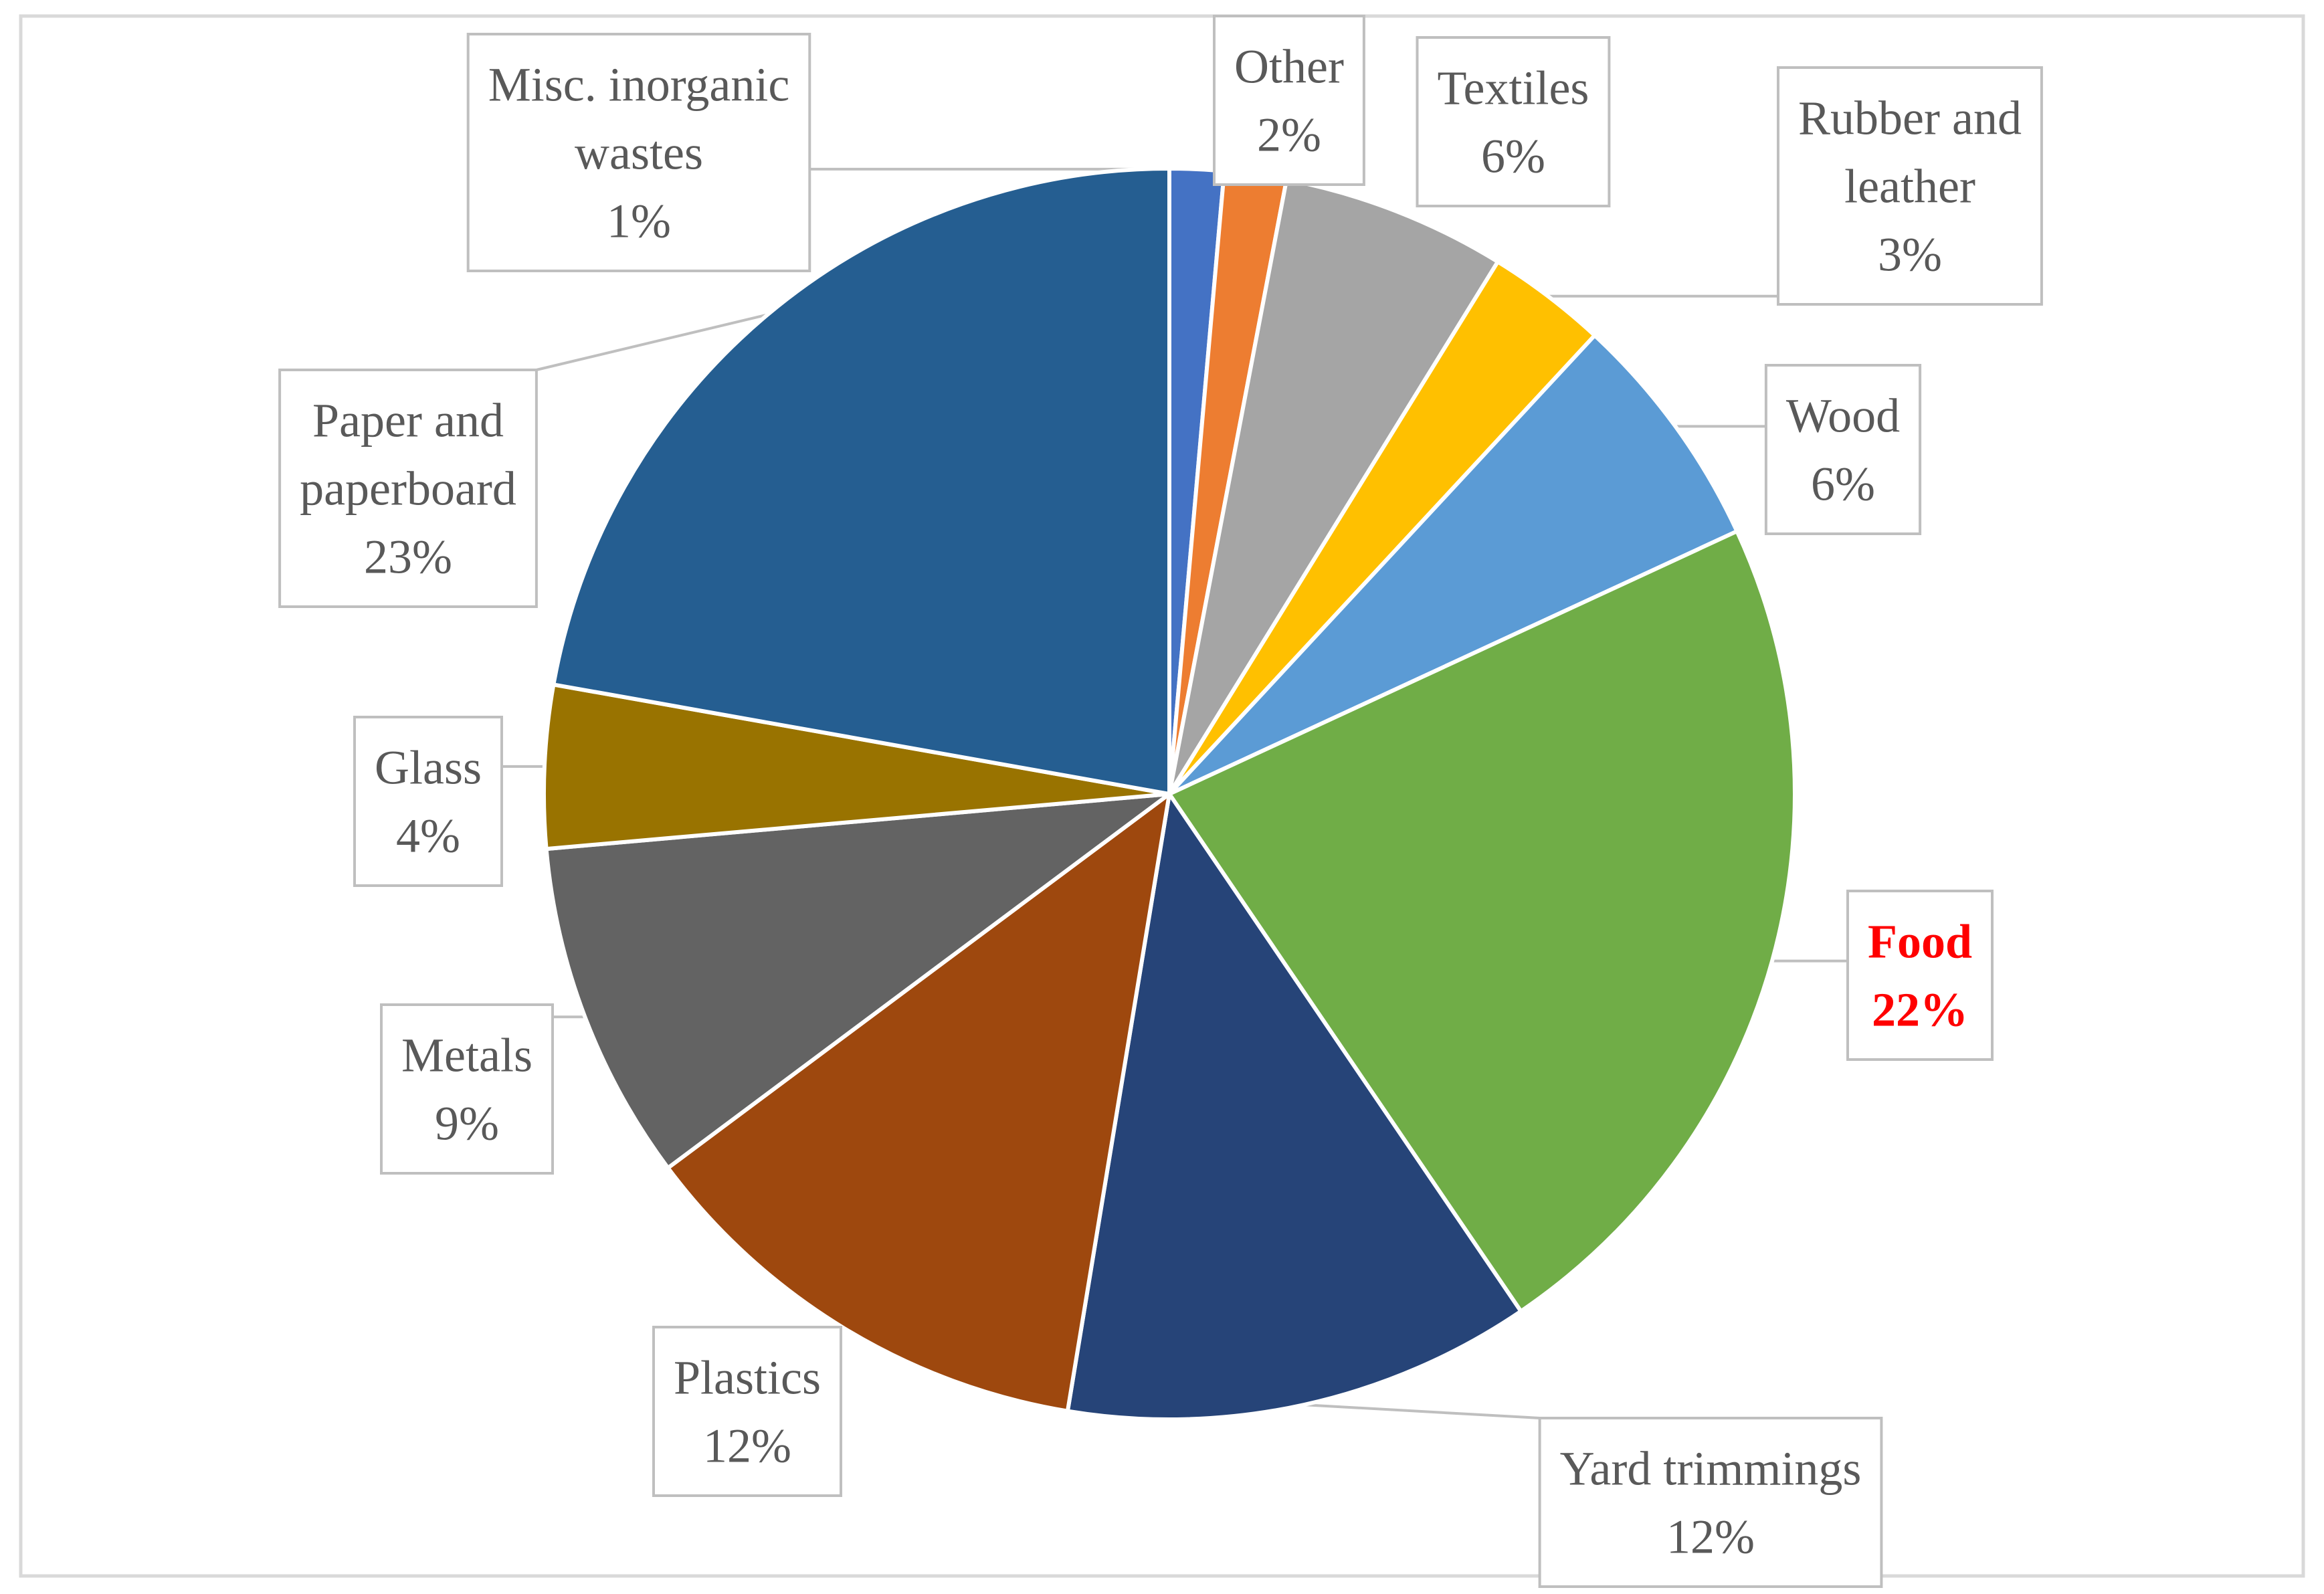 The width and height of the screenshot is (2324, 1594). I want to click on pie-slice-wood, so click(1453, 564).